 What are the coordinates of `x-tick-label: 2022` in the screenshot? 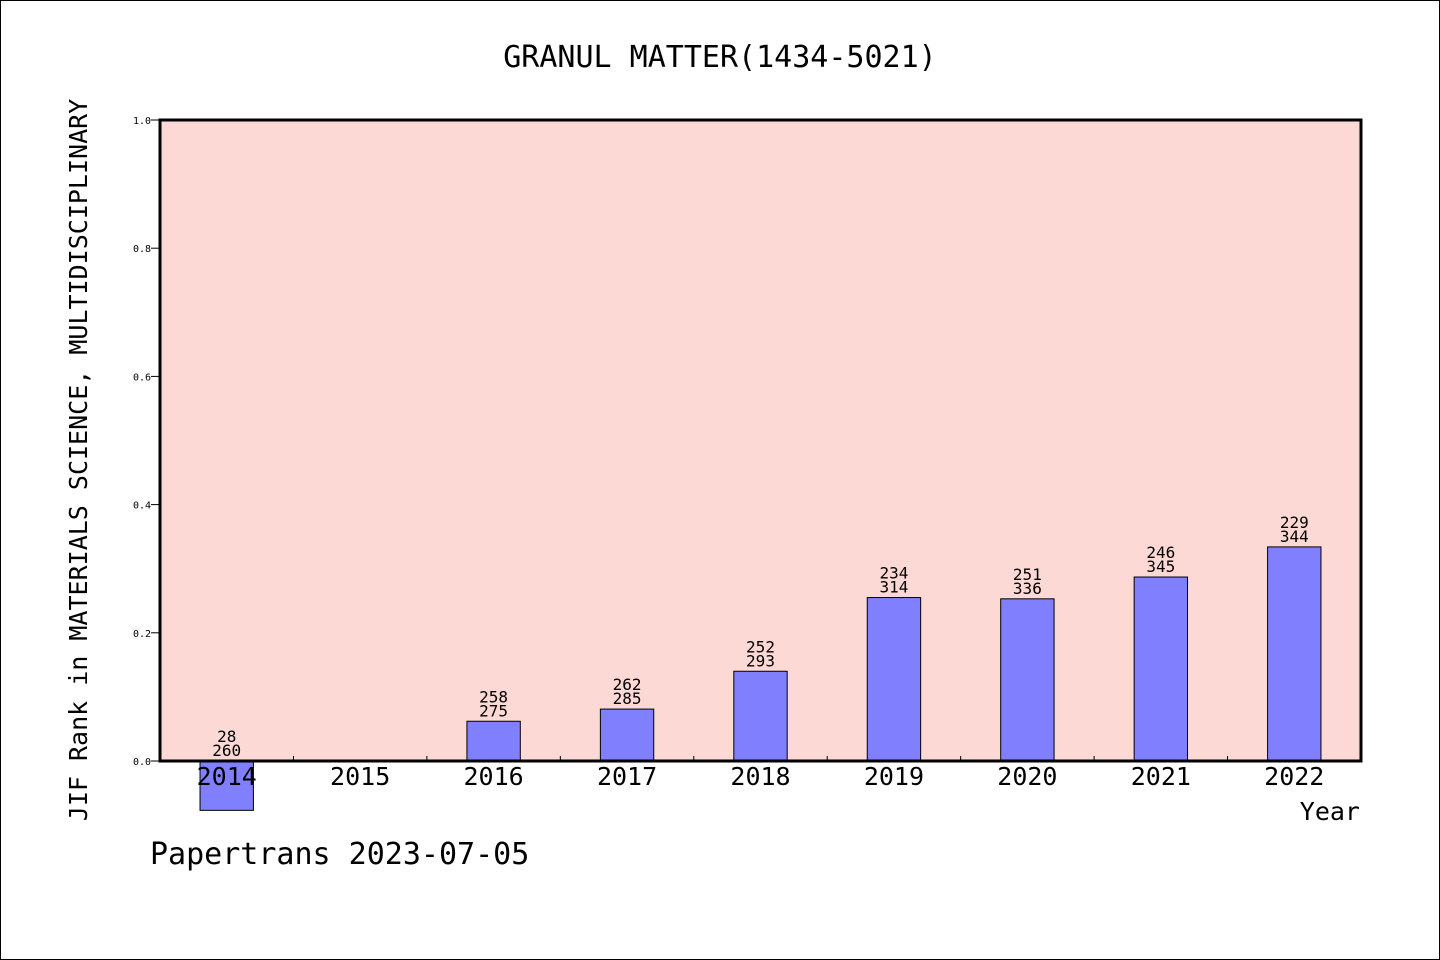 It's located at (1294, 776).